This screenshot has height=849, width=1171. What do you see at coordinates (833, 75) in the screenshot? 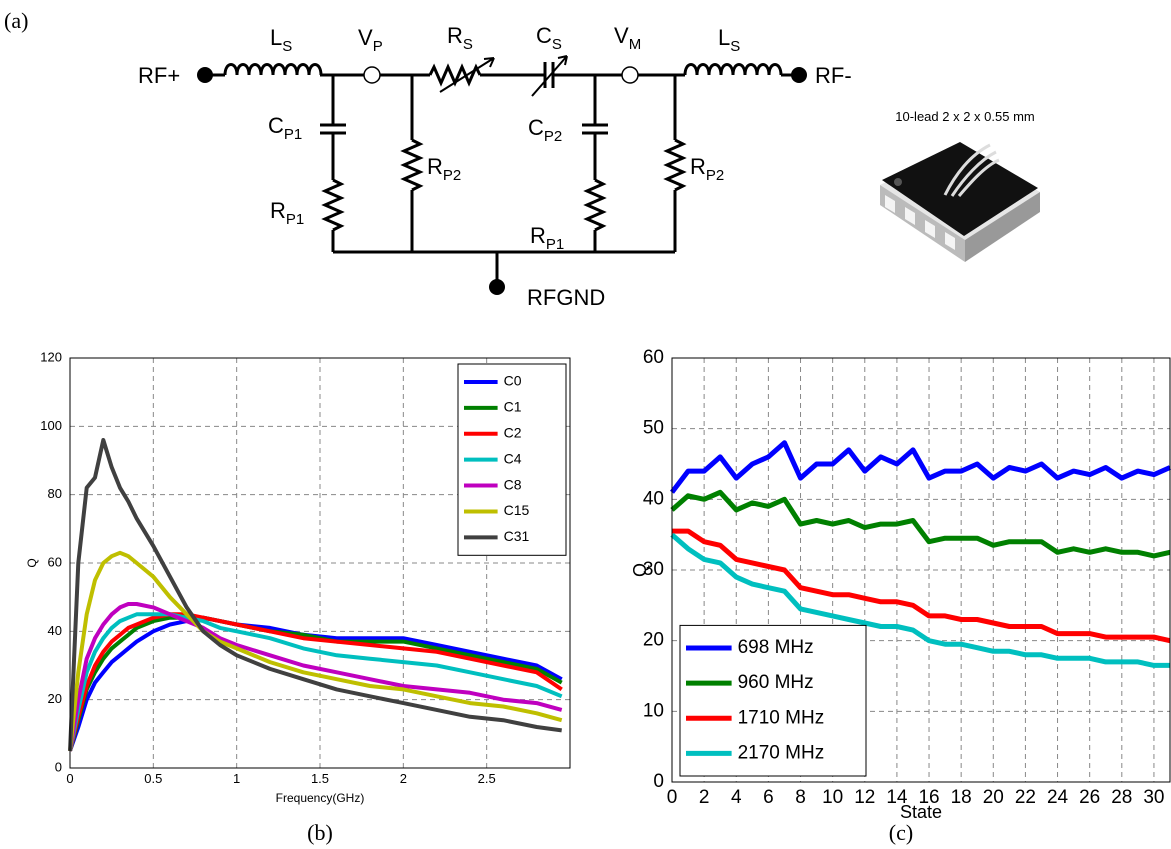
I see `port-label: RF-` at bounding box center [833, 75].